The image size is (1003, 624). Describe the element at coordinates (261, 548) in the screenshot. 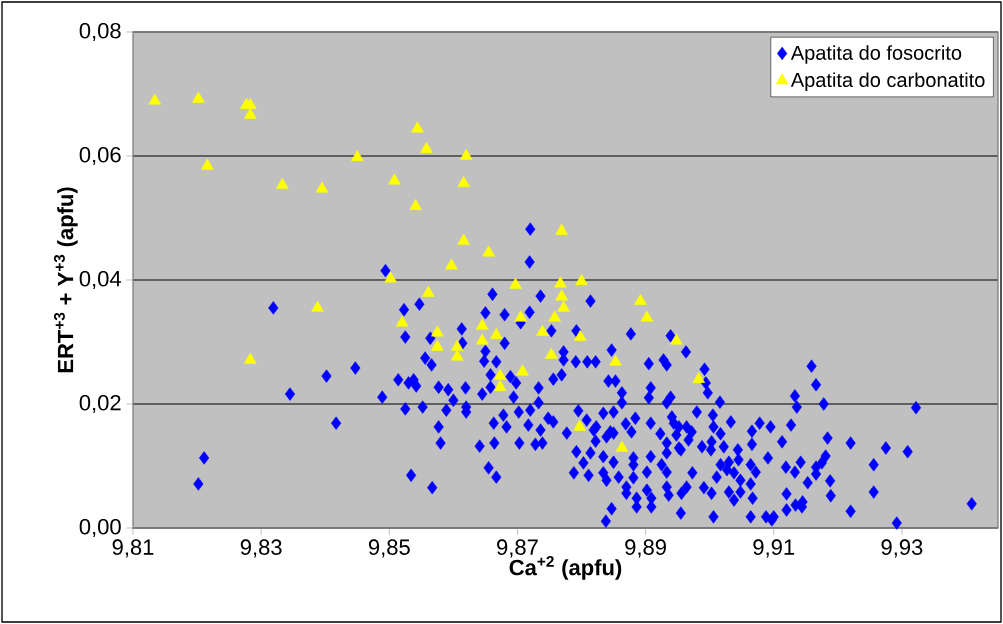

I see `x-tick-label: 9,83` at that location.